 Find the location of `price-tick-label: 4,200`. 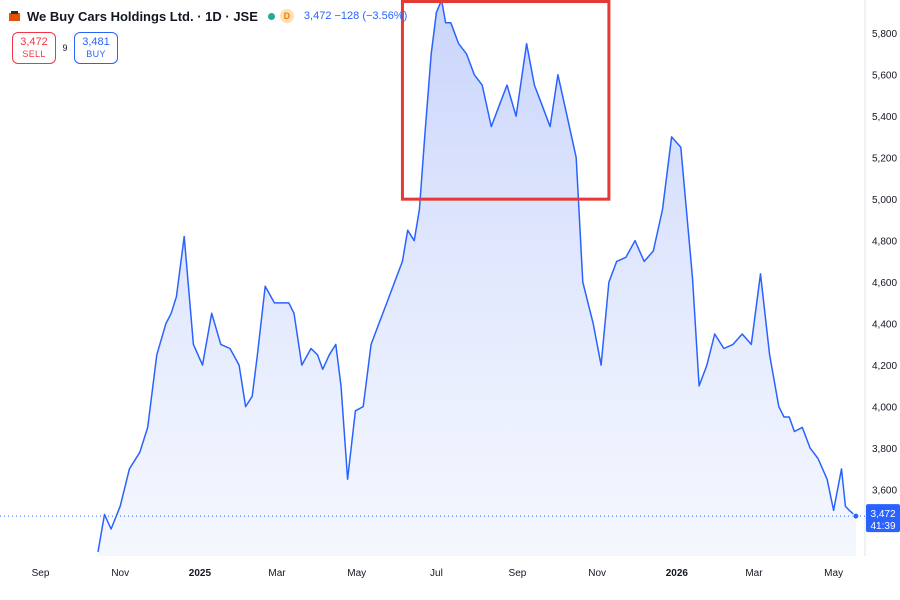

price-tick-label: 4,200 is located at coordinates (884, 366).